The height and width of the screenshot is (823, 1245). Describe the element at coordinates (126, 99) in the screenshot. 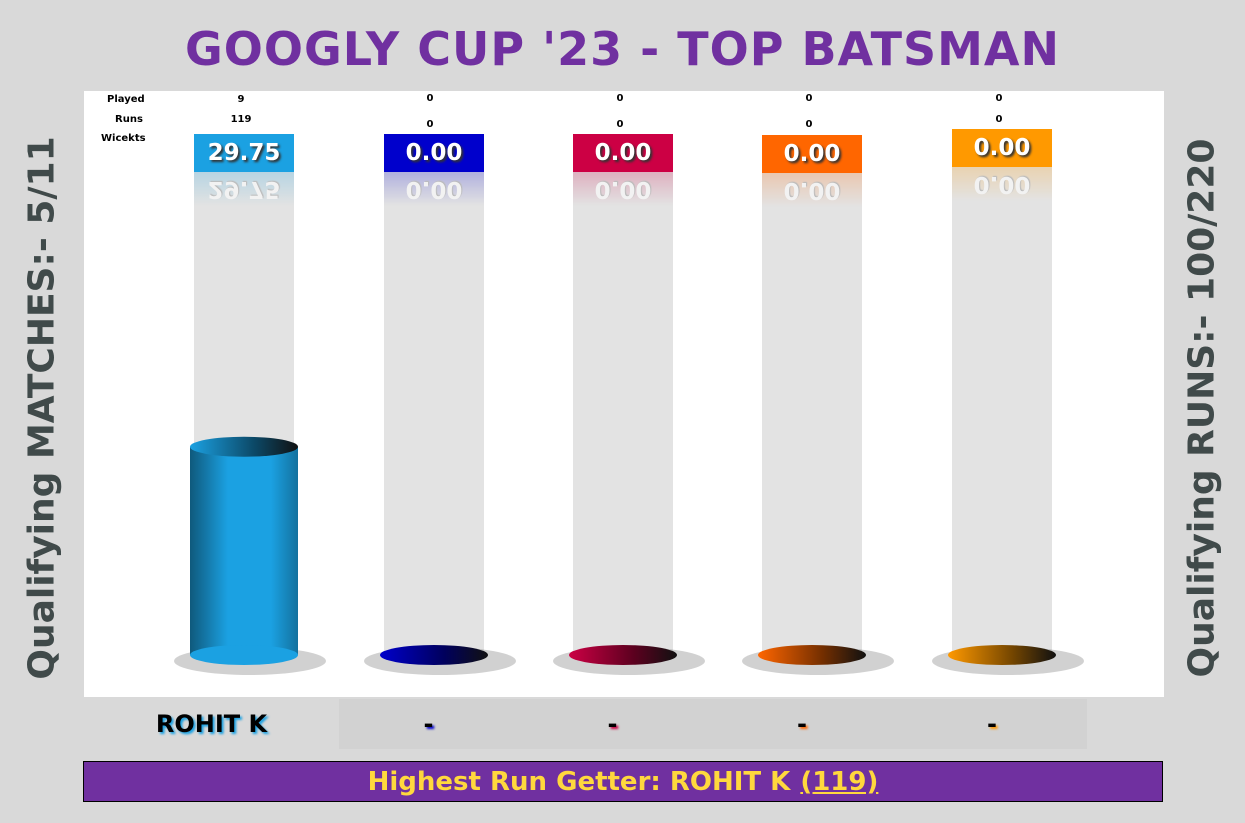

I see `played-row-label: Played` at that location.